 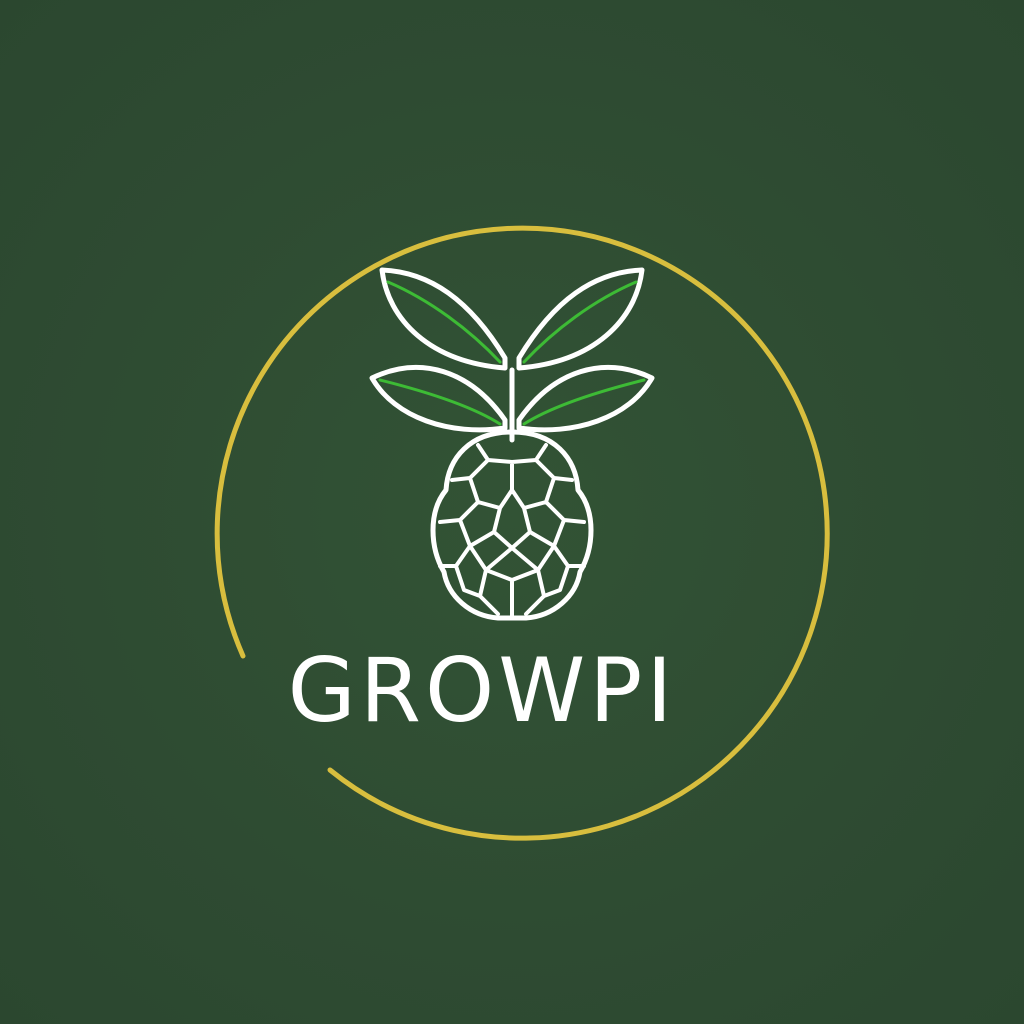 I want to click on drupelet-cells, so click(x=512, y=530).